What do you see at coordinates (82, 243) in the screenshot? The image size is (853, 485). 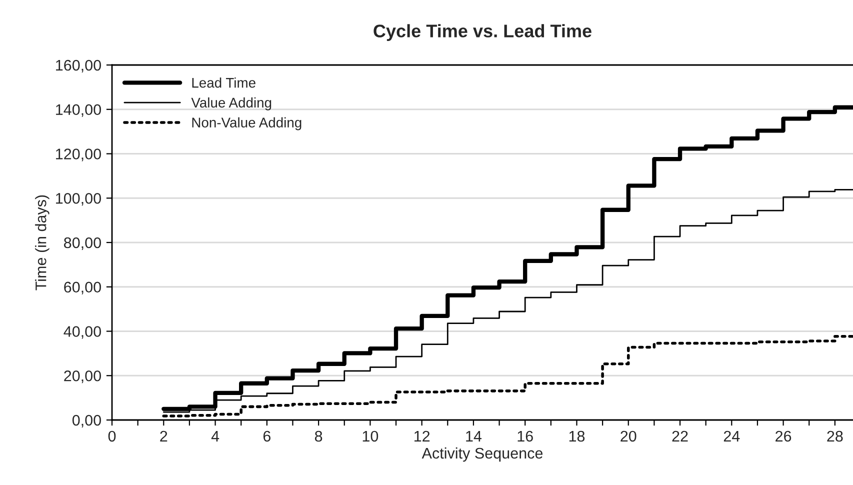 I see `y-tick-label: 80,00` at bounding box center [82, 243].